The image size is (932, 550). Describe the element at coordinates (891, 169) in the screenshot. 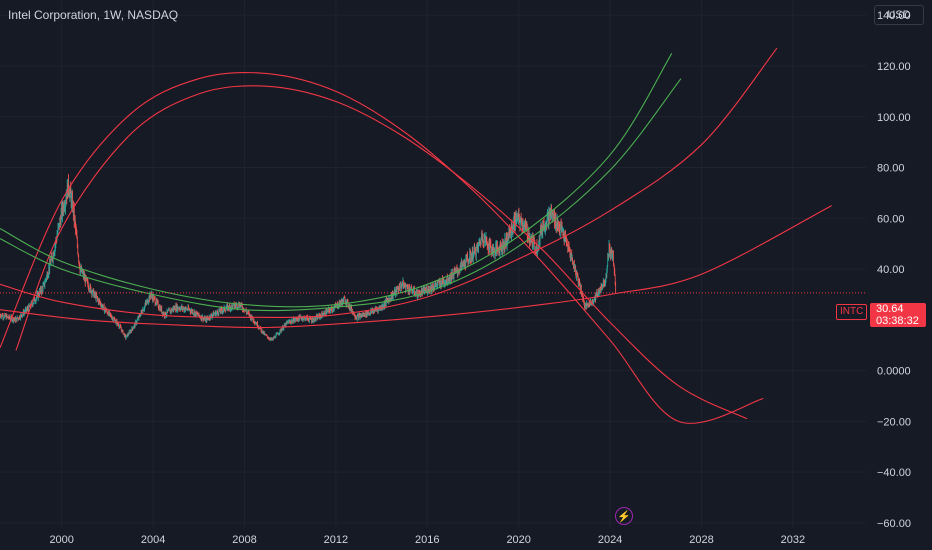

I see `y-tick-label: 80.00` at that location.